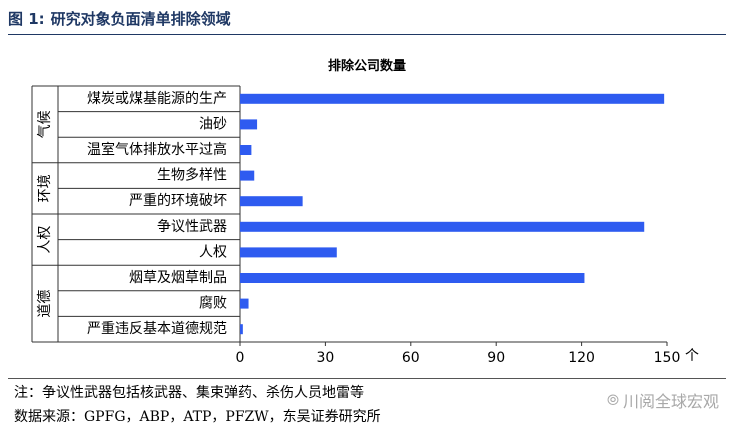 This screenshot has height=438, width=735. I want to click on figure-title: 图 1: 研究对象负面清单排除领域, so click(367, 19).